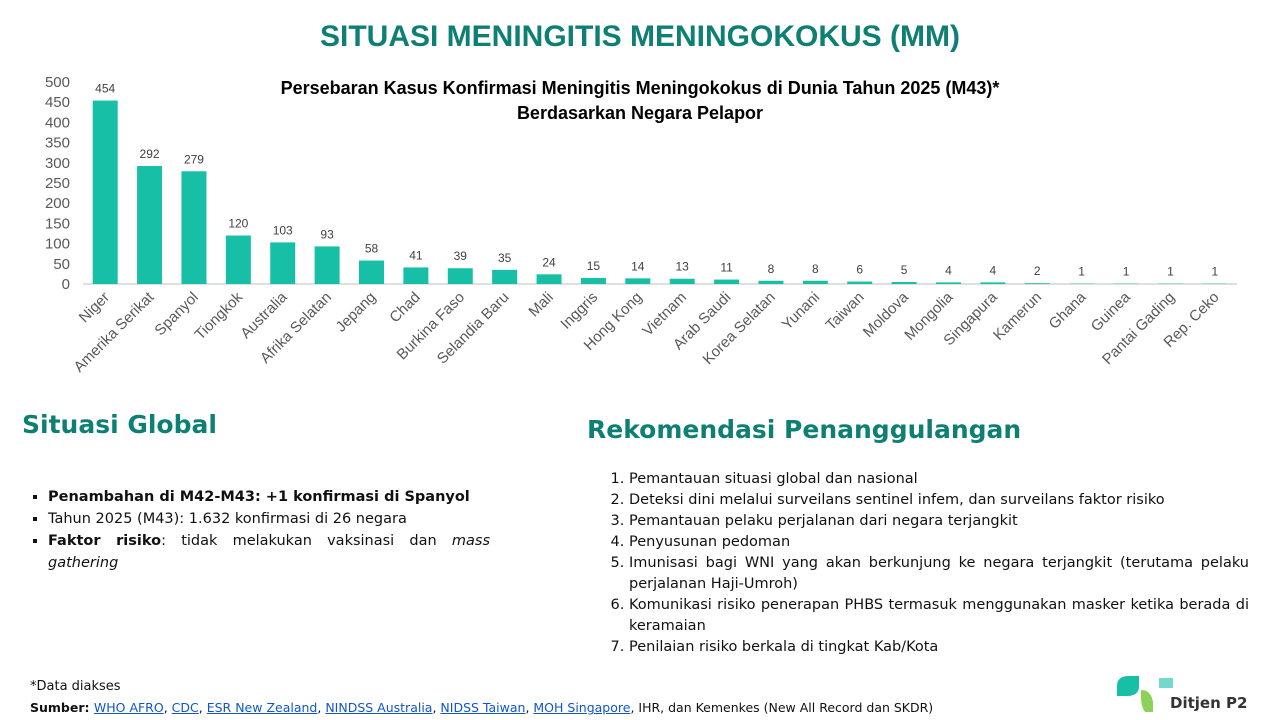 Image resolution: width=1280 pixels, height=720 pixels. Describe the element at coordinates (549, 262) in the screenshot. I see `value-label: 24` at that location.